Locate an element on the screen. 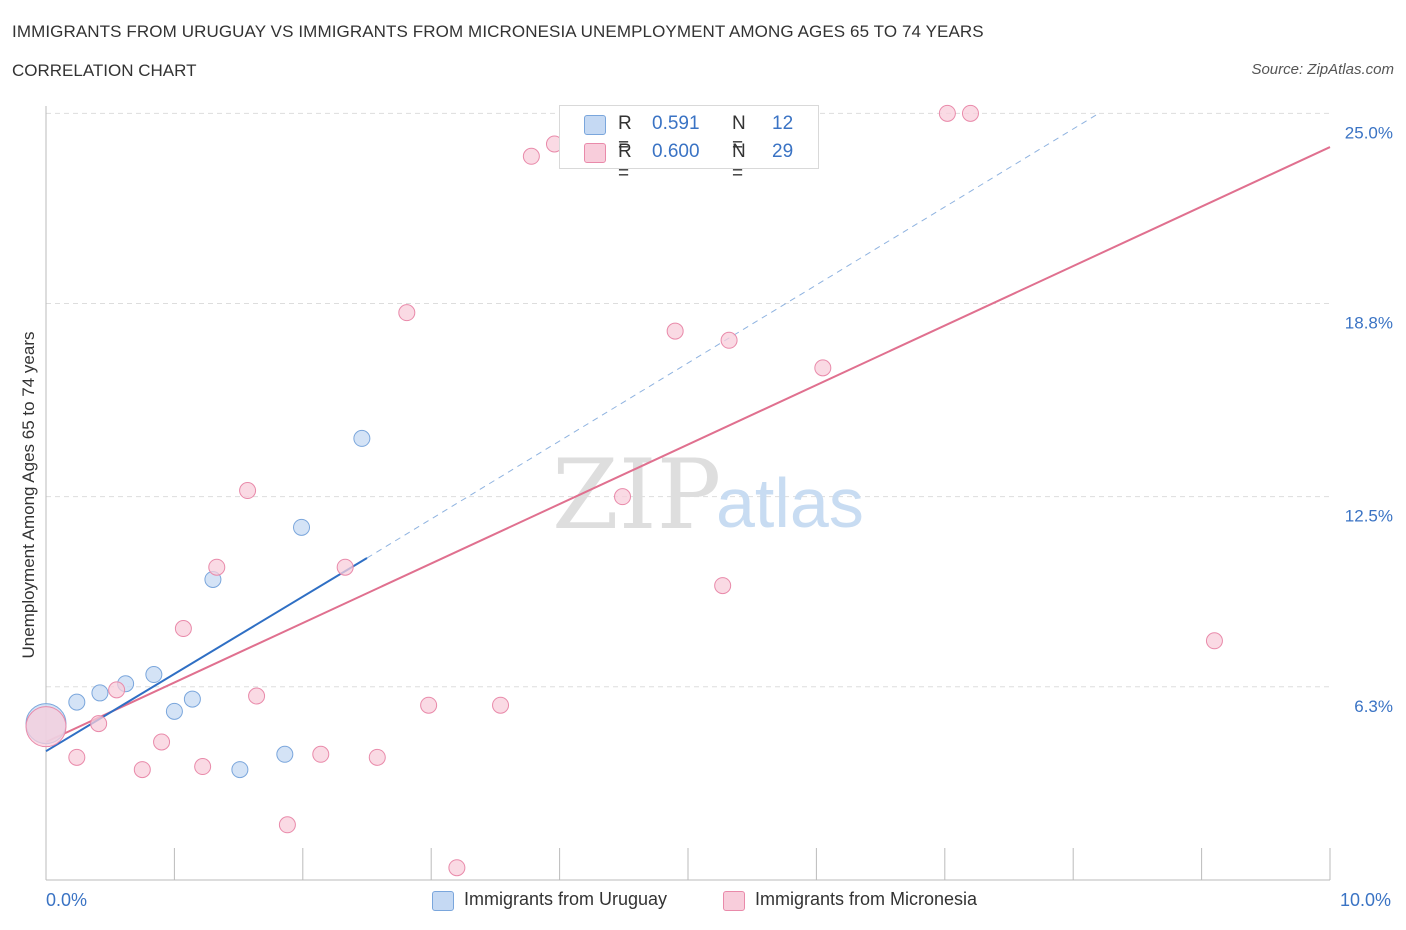 This screenshot has height=930, width=1406. y-tick-labels: 6.3% 12.5% 18.8% 25.0% is located at coordinates (1369, 419).